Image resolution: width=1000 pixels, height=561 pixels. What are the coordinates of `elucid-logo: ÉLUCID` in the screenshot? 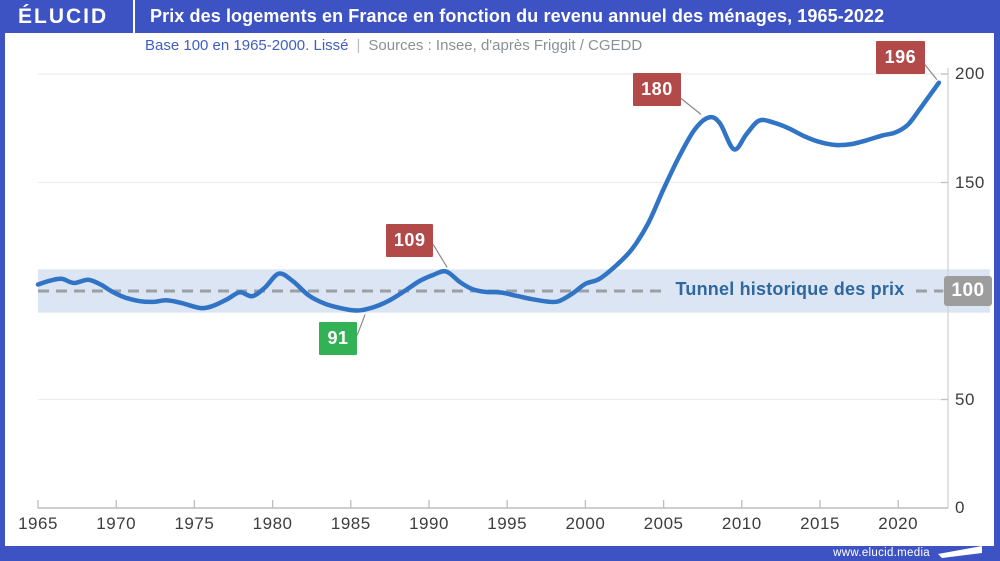 It's located at (63, 16).